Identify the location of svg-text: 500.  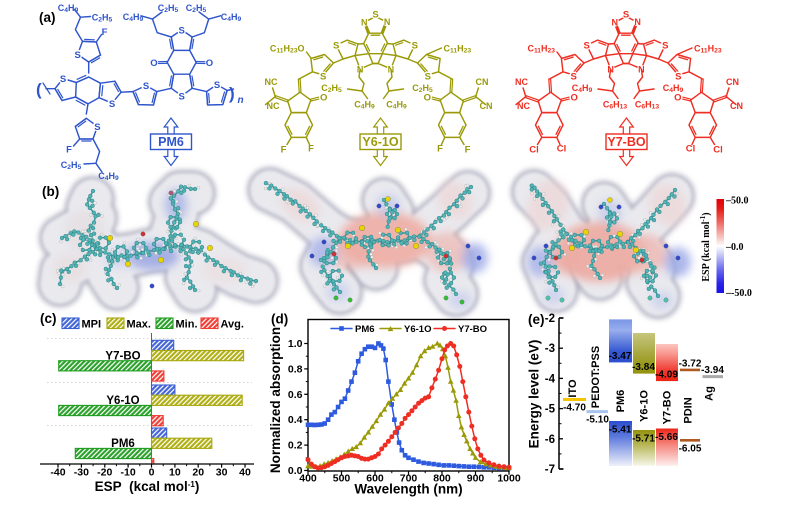
(342, 479).